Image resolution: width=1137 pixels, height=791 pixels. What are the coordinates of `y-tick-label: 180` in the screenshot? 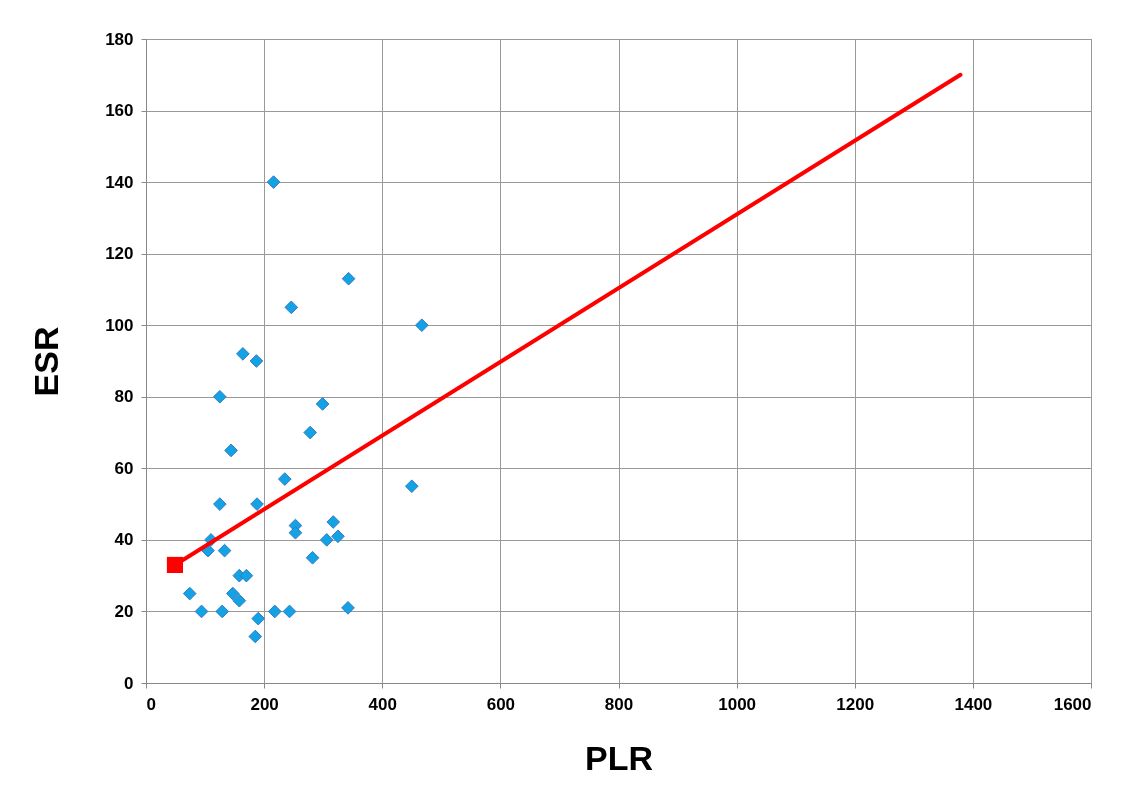 It's located at (119, 39).